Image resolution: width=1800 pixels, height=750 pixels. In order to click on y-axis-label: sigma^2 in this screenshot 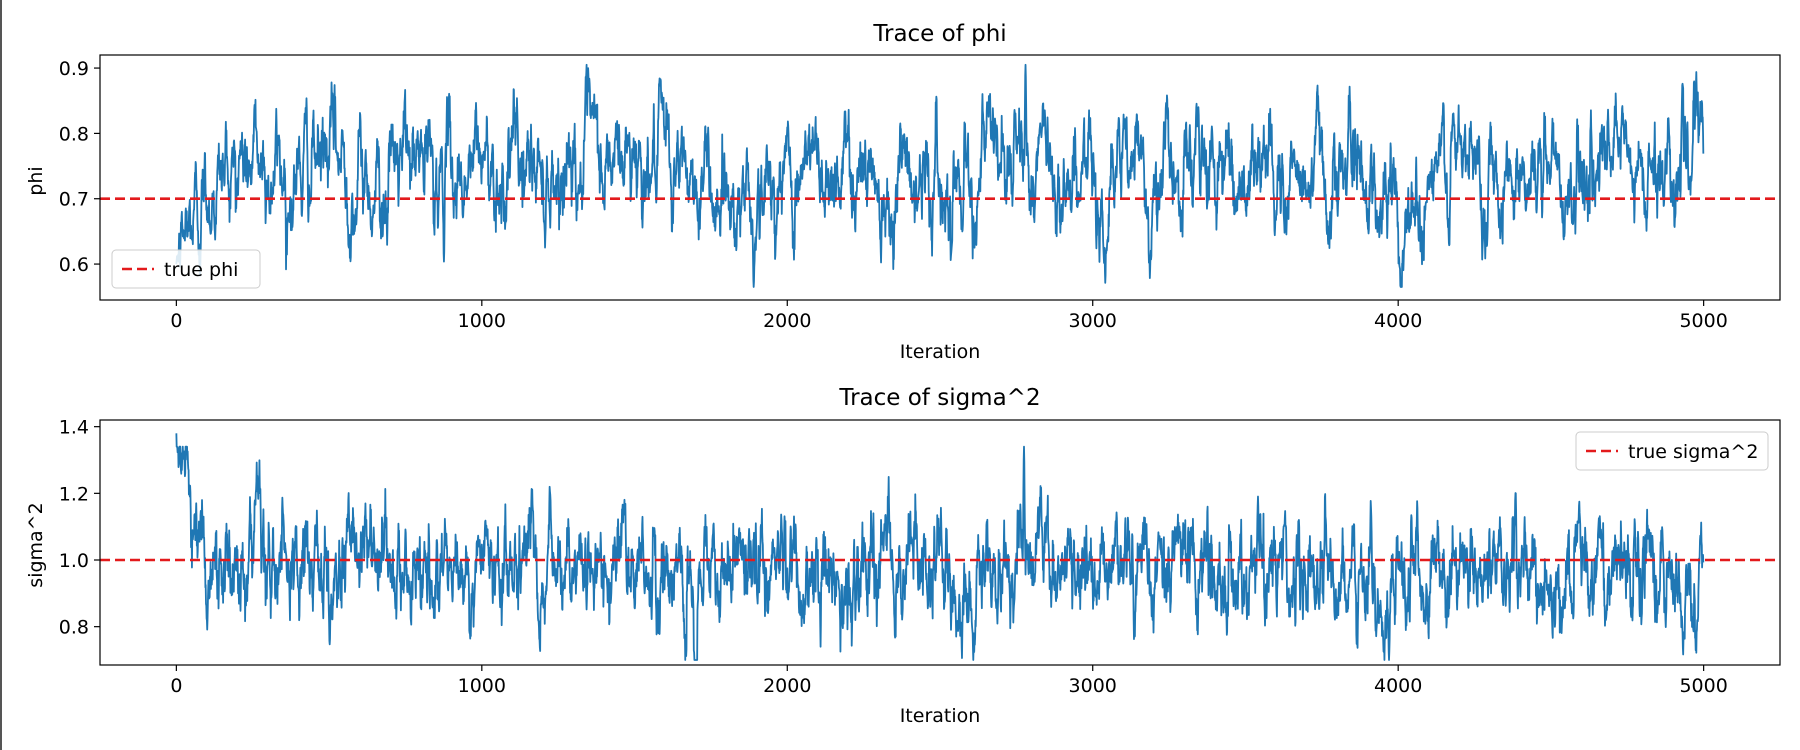, I will do `click(36, 544)`.